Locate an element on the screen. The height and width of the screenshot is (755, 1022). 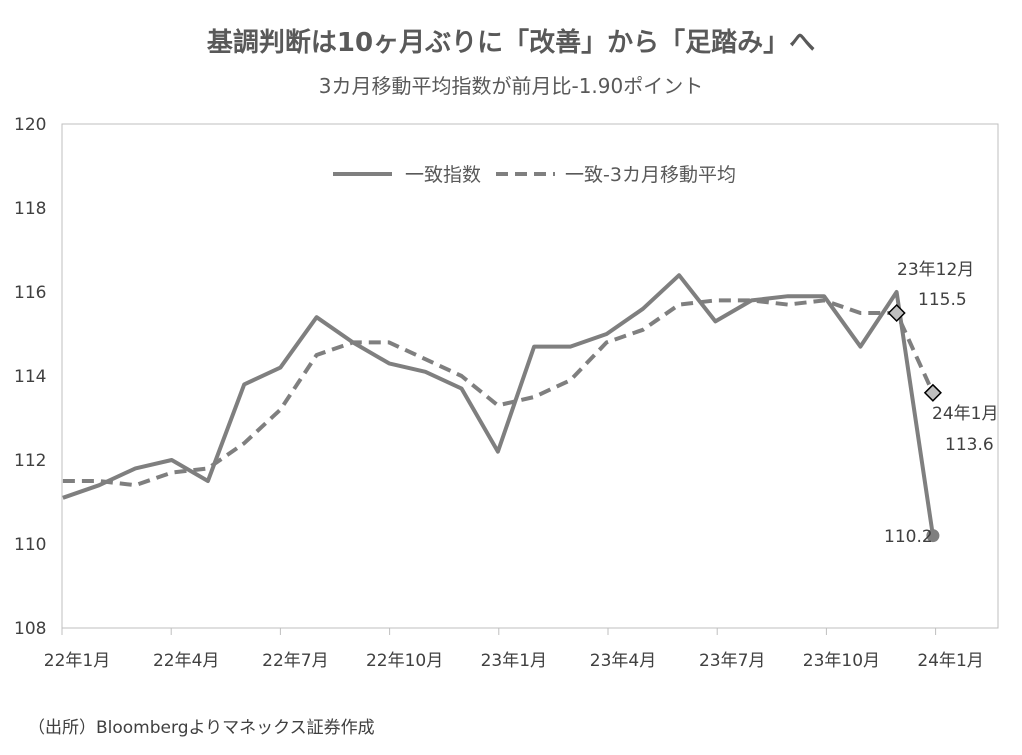
y-tick-label: 118 is located at coordinates (30, 209).